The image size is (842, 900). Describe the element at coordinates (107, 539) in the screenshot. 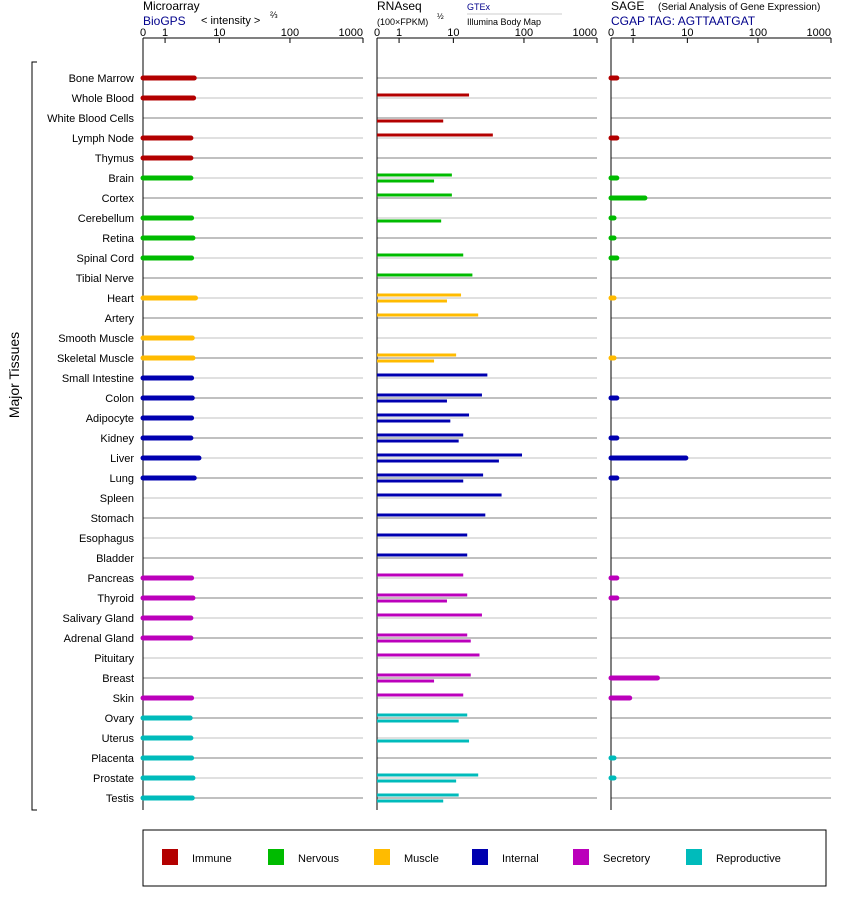

I see `tissue-label: Esophagus` at that location.